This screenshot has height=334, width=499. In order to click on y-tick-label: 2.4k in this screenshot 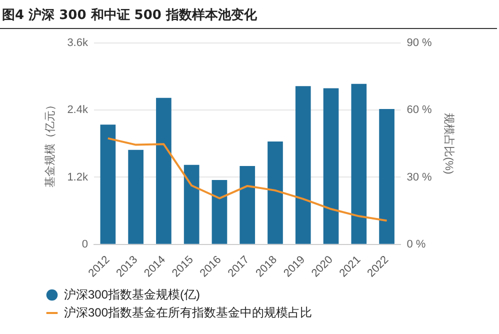, I will do `click(77, 110)`.